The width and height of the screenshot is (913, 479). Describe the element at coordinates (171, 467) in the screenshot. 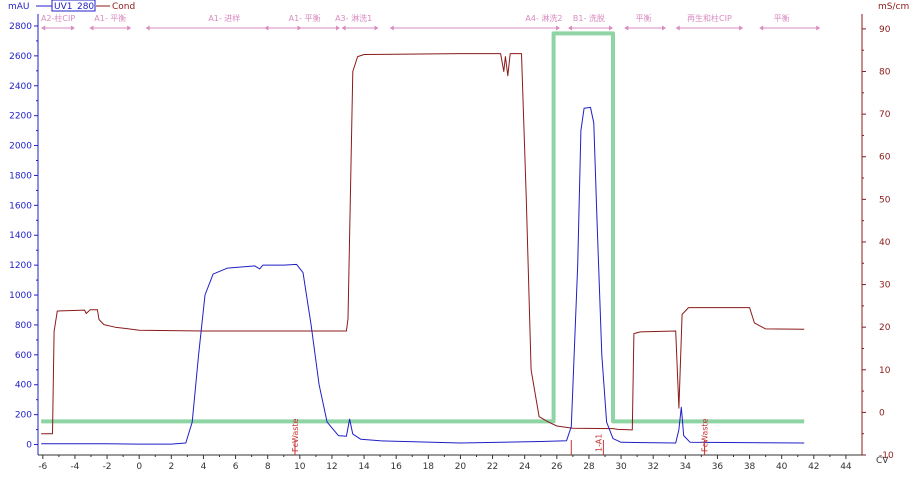

I see `x-tick-label: 2` at that location.